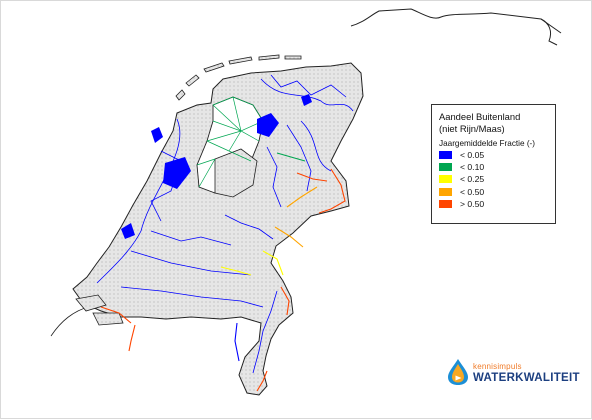 This screenshot has height=420, width=592. Describe the element at coordinates (493, 167) in the screenshot. I see `legend-row: < 0.10` at that location.